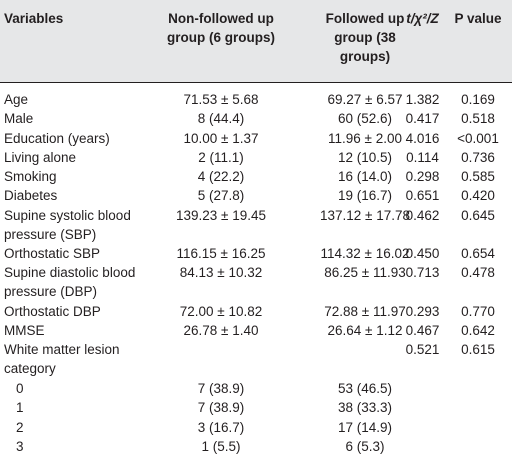 This screenshot has height=472, width=512. Describe the element at coordinates (30, 368) in the screenshot. I see `row-variable-cont: category` at that location.